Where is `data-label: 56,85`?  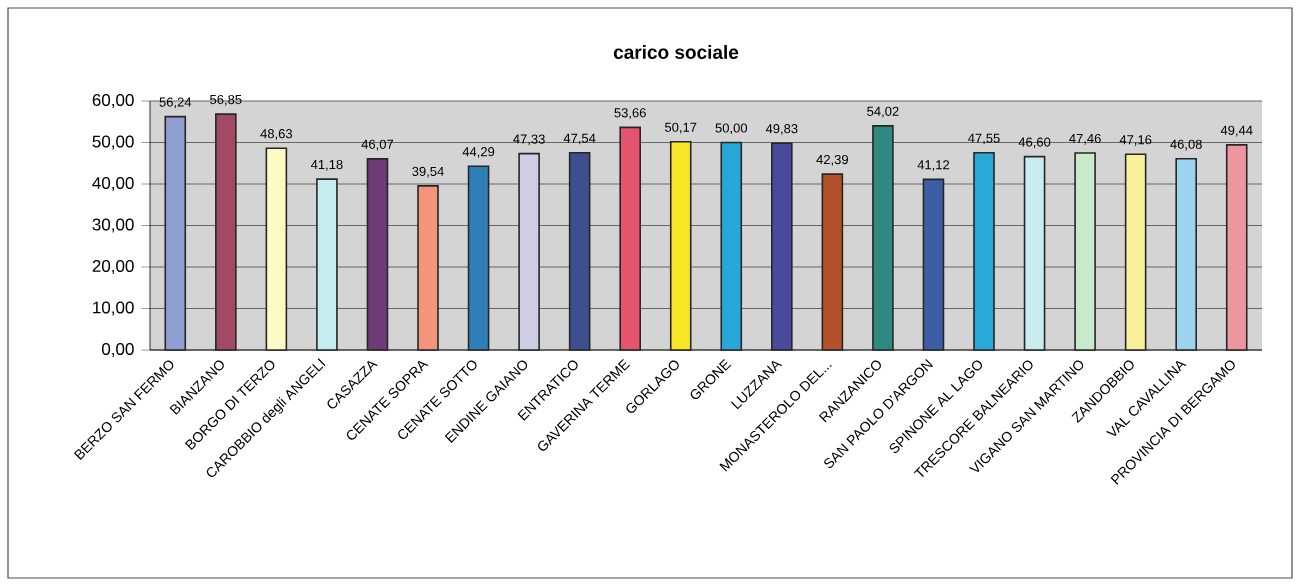 data-label: 56,85 is located at coordinates (226, 100).